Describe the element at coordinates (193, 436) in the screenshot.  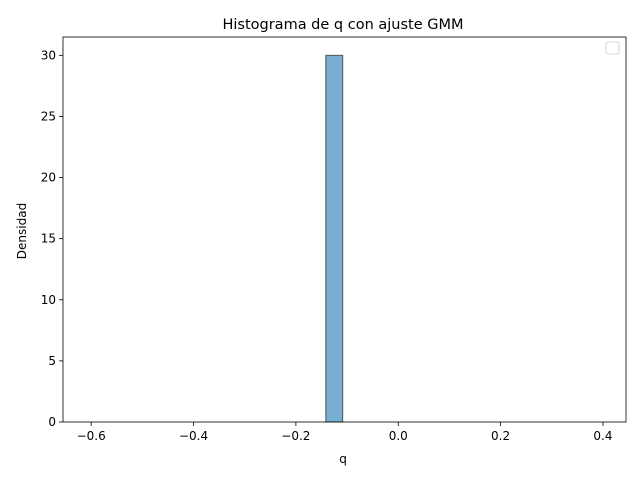
I see `x-tick-label: −0.4` at that location.